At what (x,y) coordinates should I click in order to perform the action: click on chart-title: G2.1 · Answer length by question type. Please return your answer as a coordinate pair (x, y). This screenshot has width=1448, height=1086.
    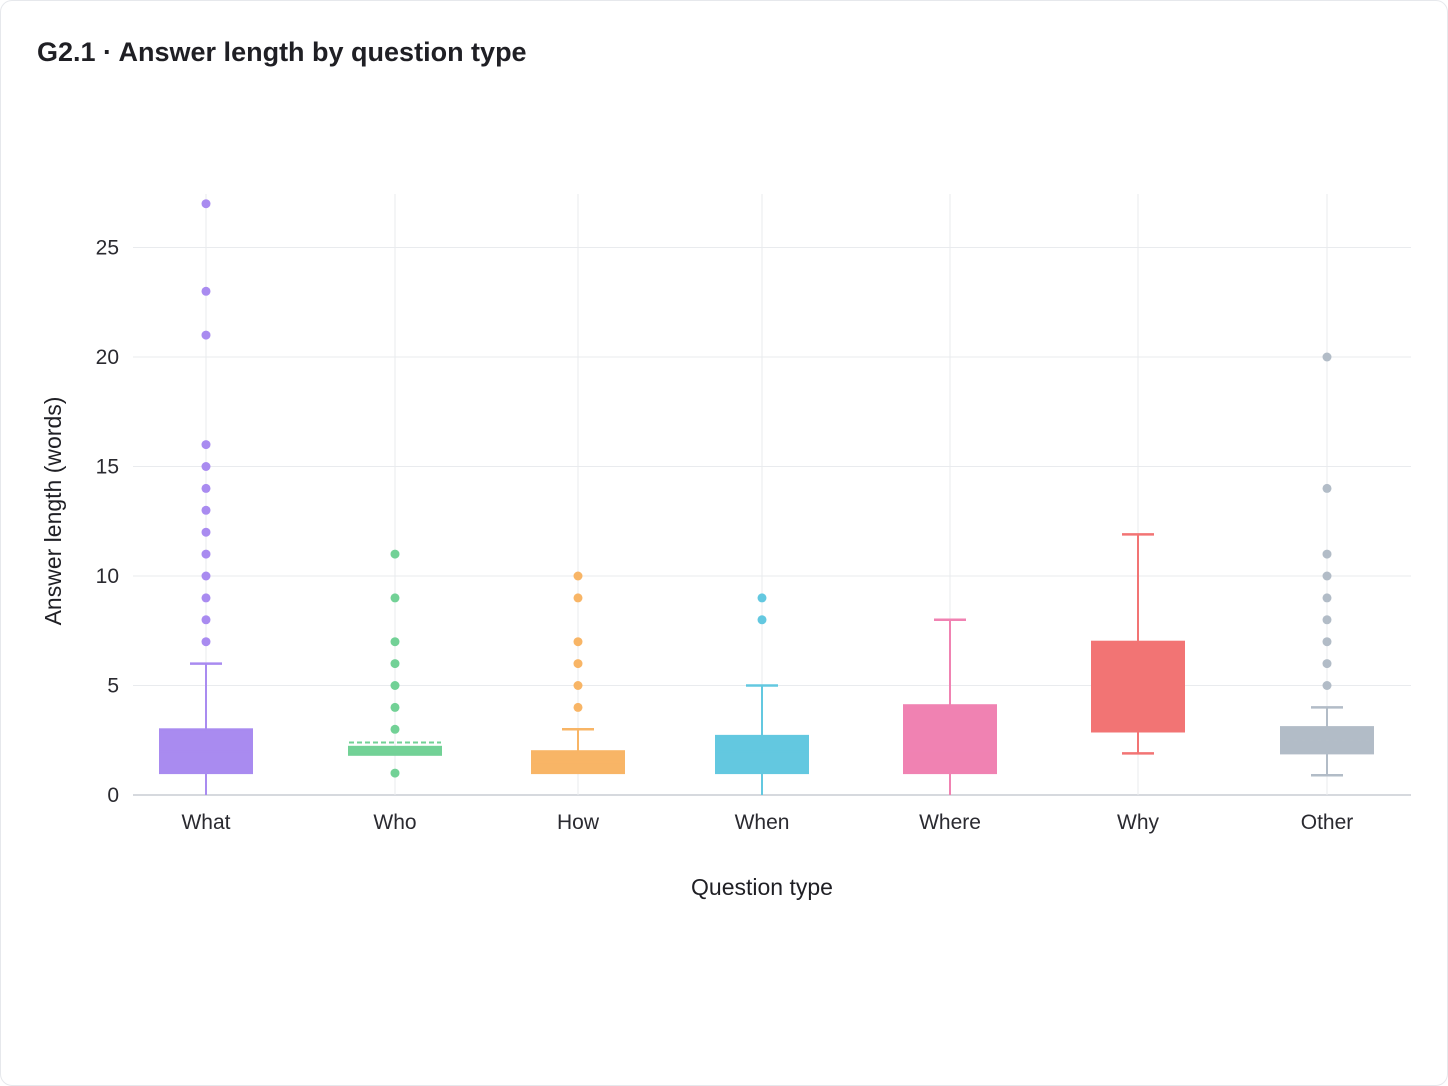
    Looking at the image, I should click on (282, 52).